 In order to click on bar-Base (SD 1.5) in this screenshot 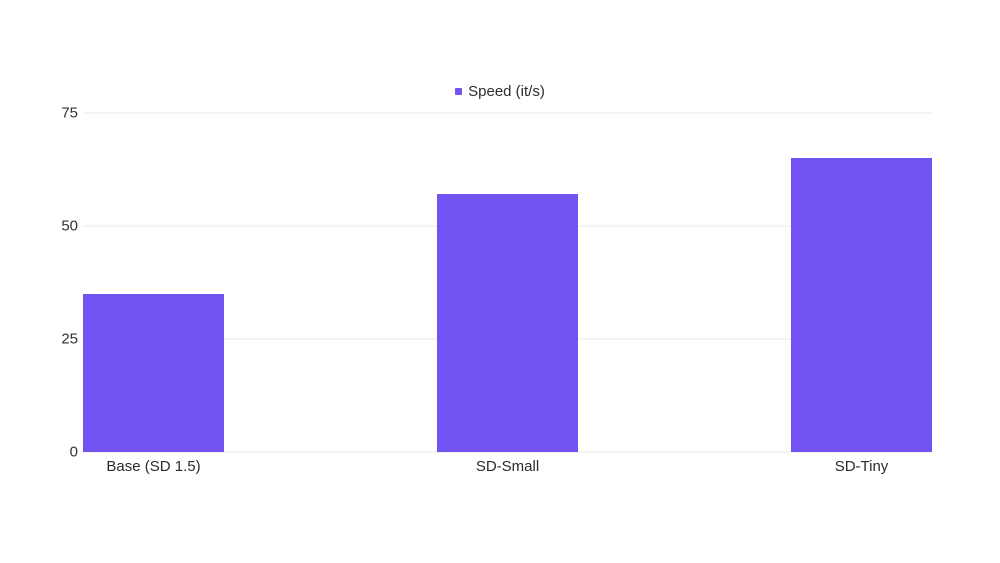, I will do `click(153, 372)`.